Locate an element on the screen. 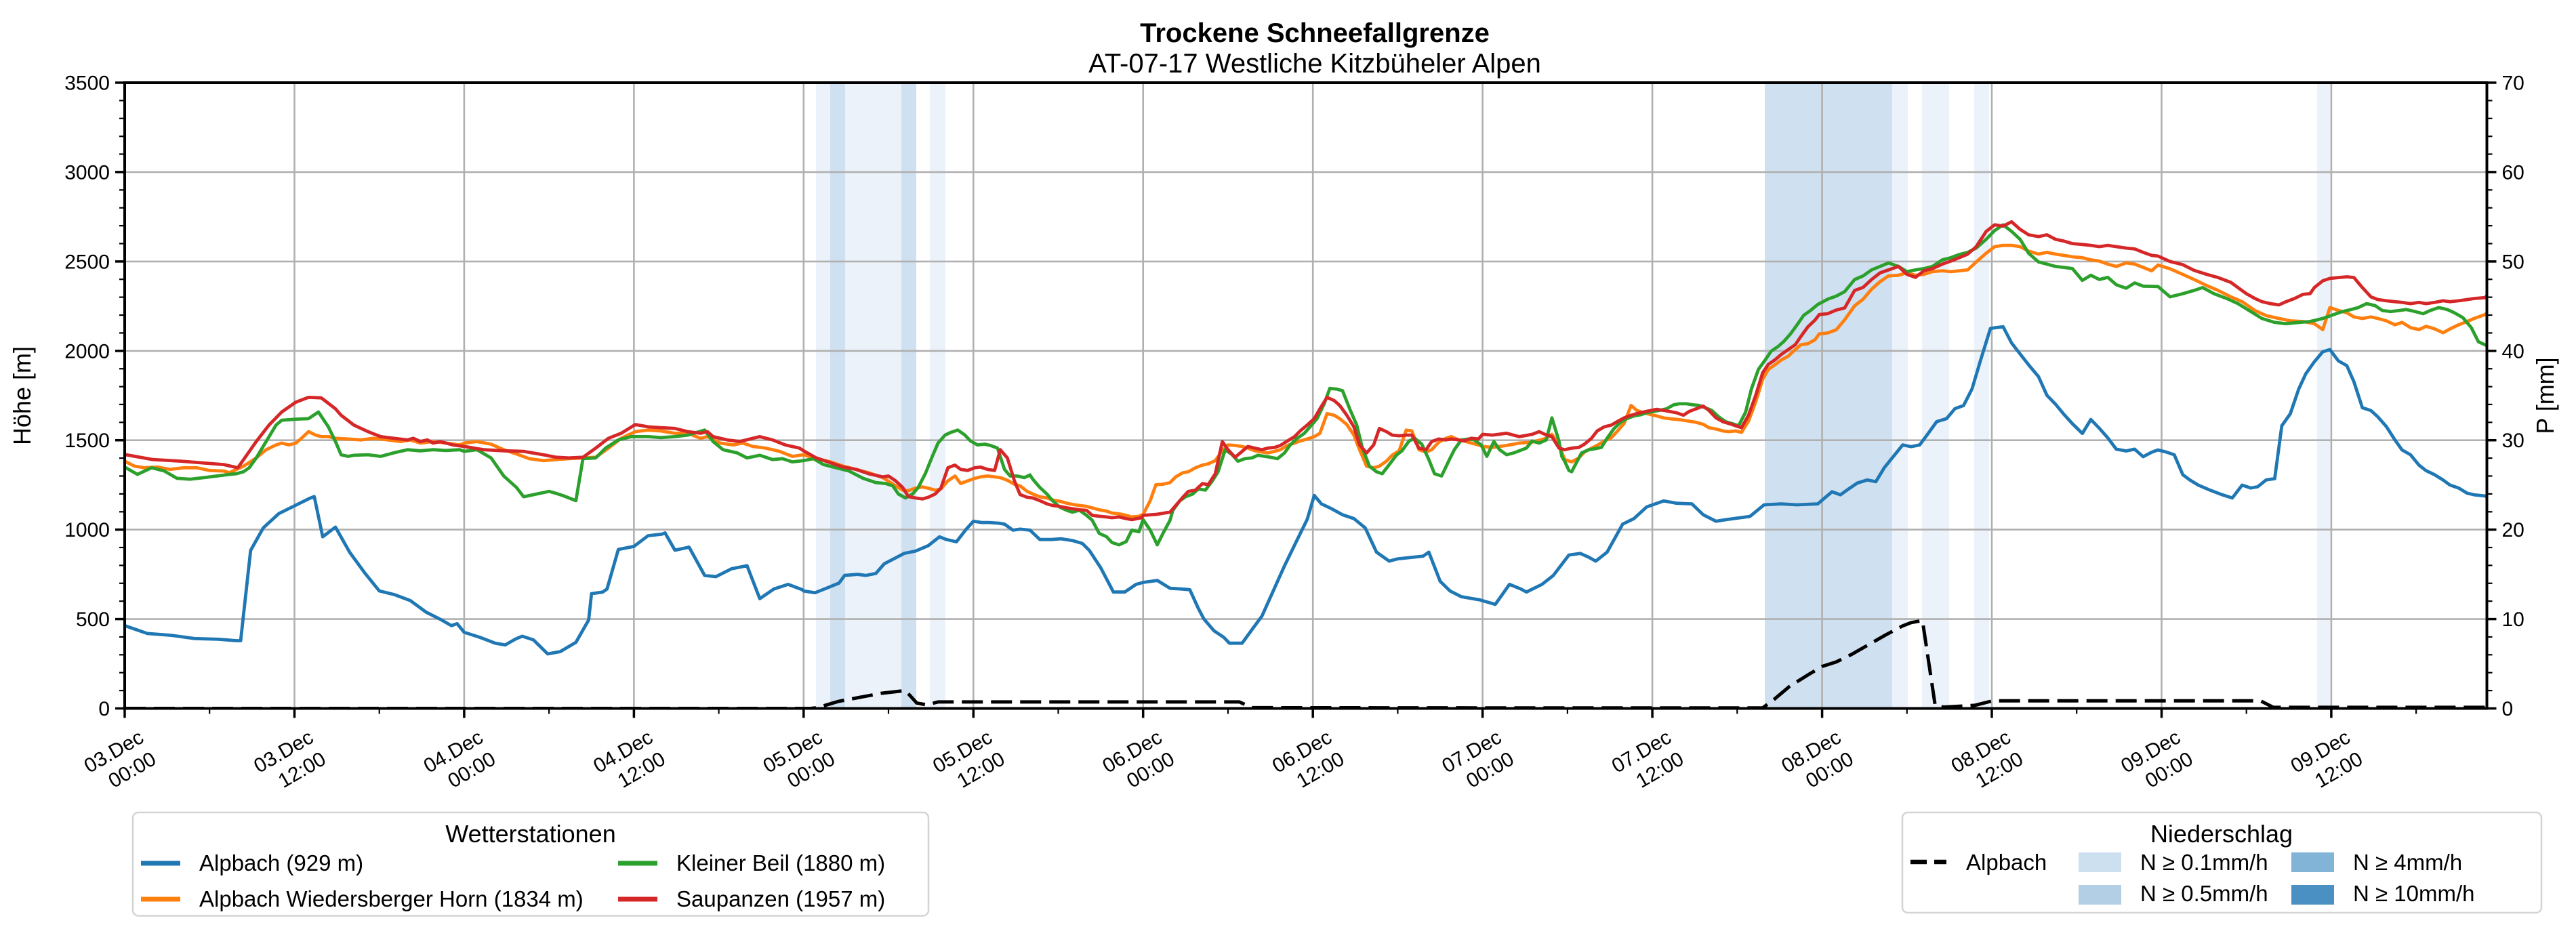 The width and height of the screenshot is (2576, 929). svg-text: 10 is located at coordinates (2513, 619).